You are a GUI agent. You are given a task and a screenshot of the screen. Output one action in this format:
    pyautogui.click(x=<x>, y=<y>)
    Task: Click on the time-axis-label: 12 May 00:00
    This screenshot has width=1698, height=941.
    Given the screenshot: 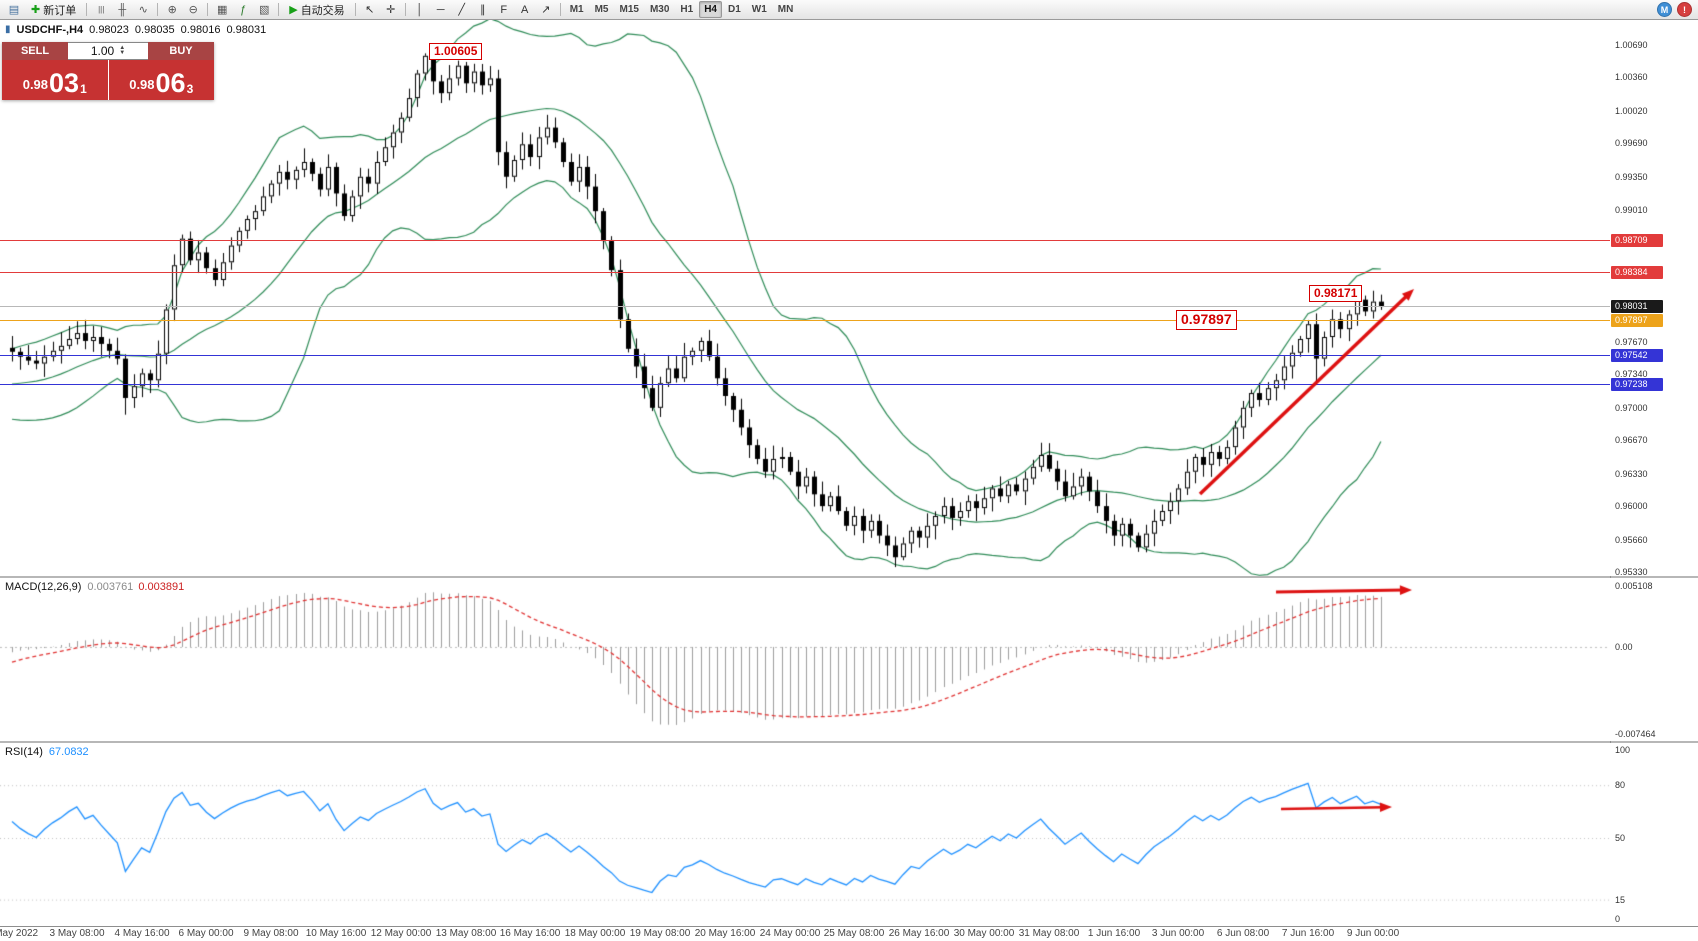 What is the action you would take?
    pyautogui.click(x=401, y=933)
    